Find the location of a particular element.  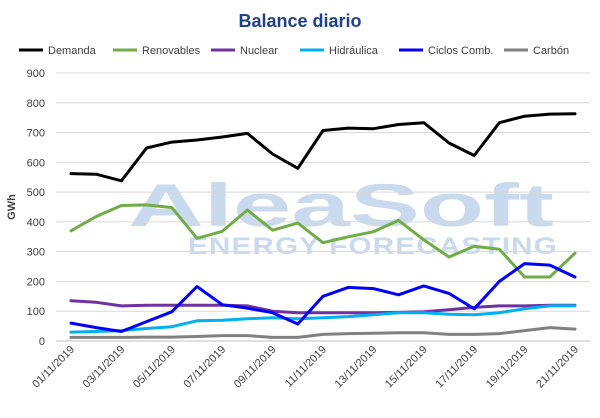

y-tick-label: 100 is located at coordinates (36, 312).